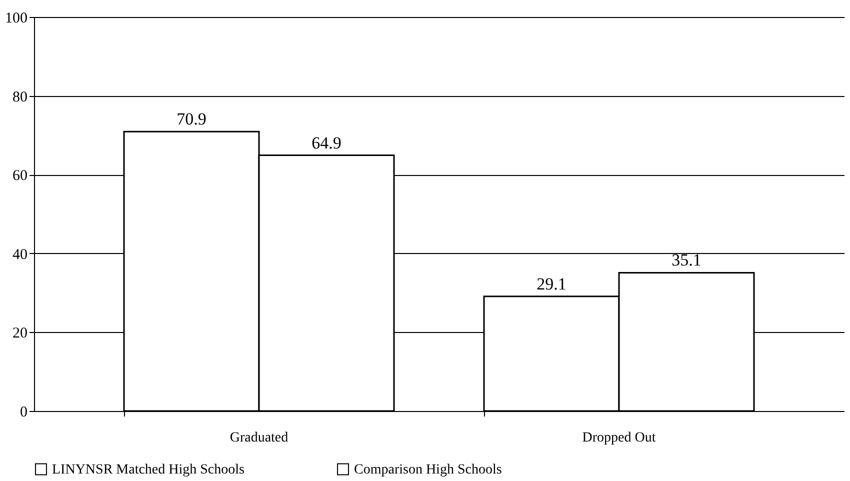 Image resolution: width=850 pixels, height=481 pixels. What do you see at coordinates (24, 412) in the screenshot?
I see `y-tick-label: 0` at bounding box center [24, 412].